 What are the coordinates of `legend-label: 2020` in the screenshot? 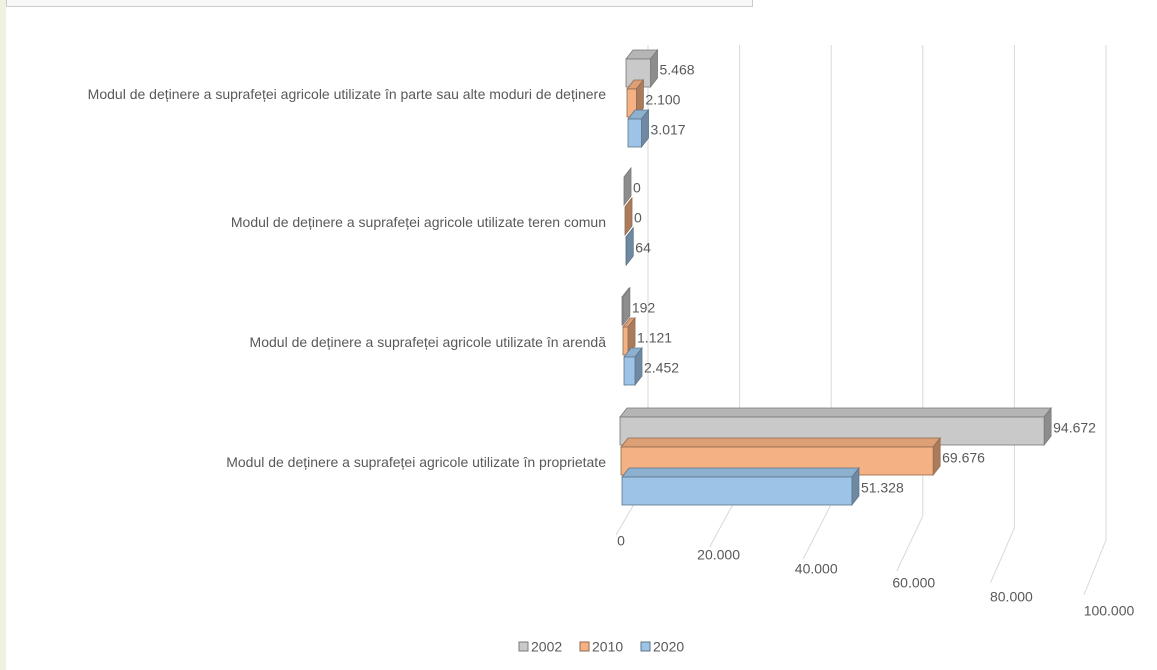 It's located at (668, 647).